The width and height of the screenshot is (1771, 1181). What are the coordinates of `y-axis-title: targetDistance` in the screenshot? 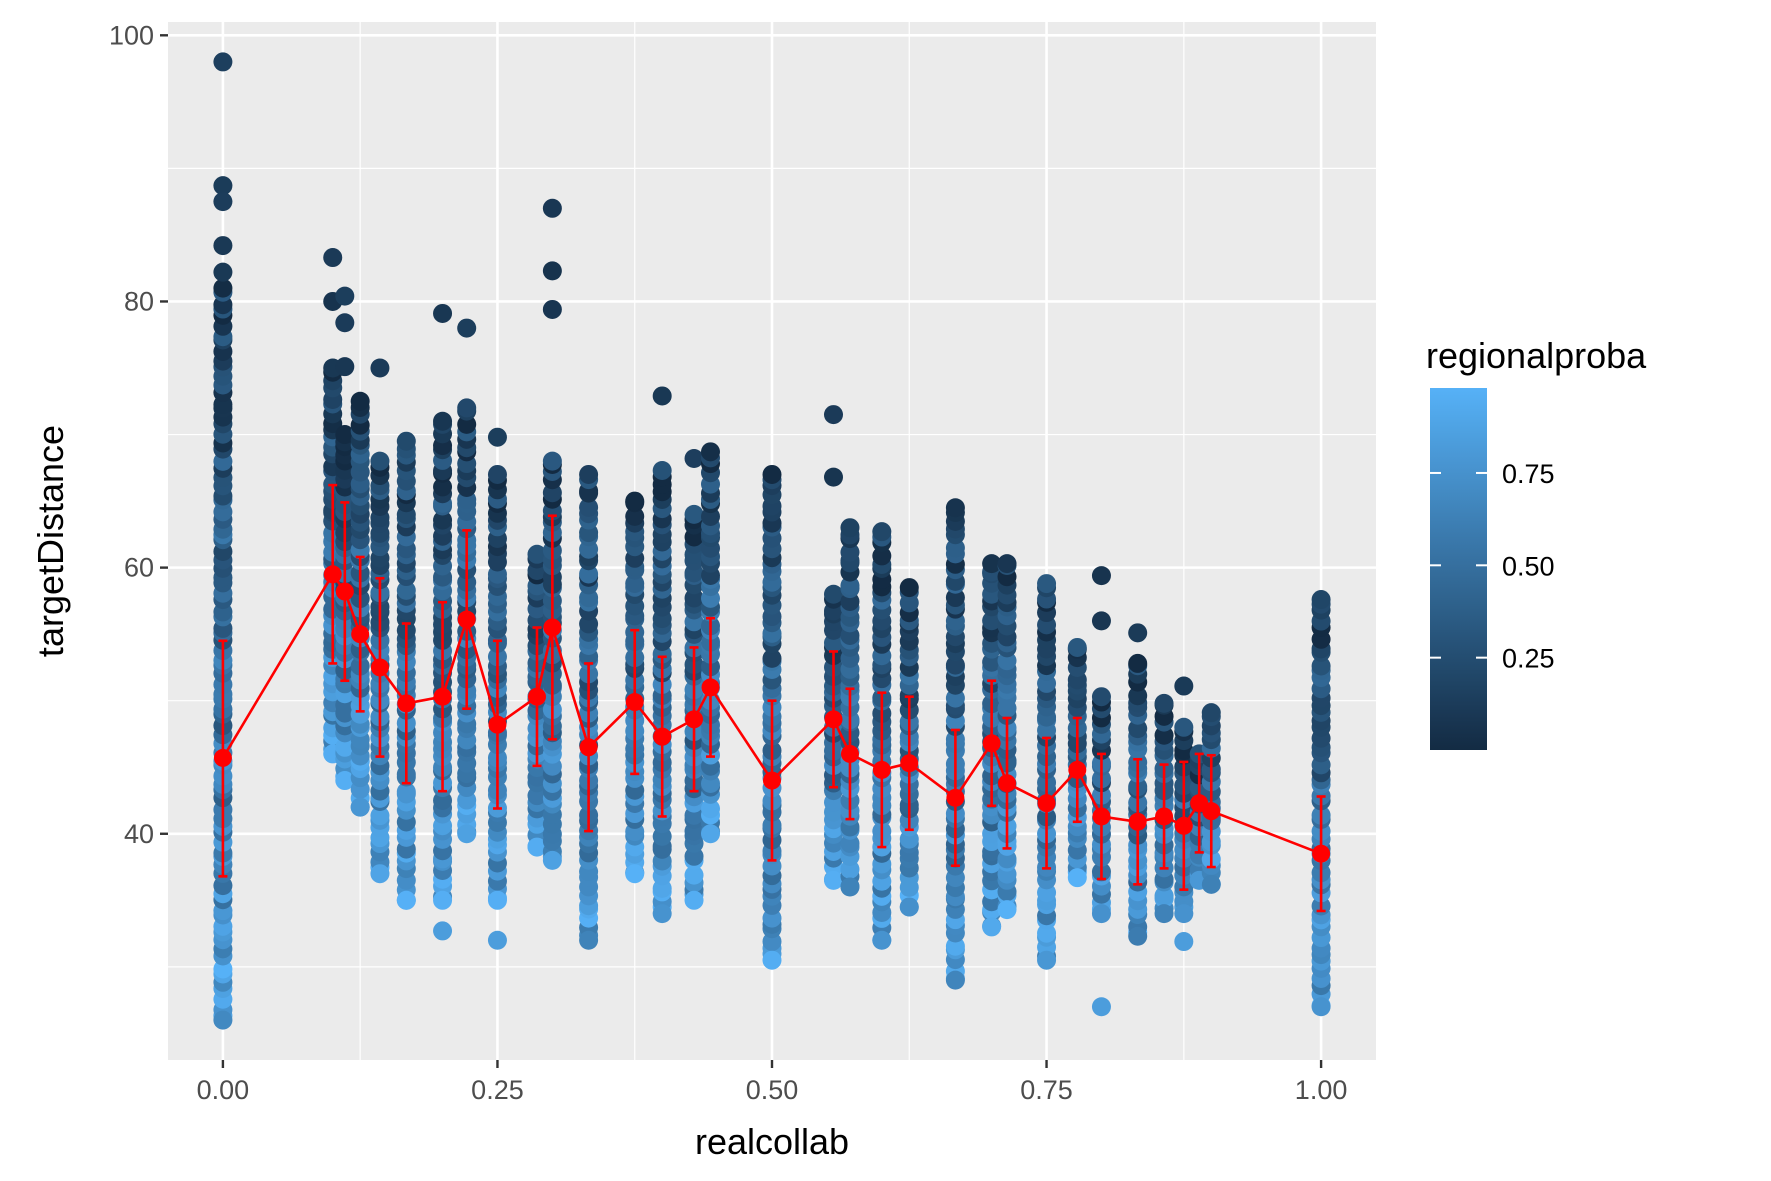 It's located at (50, 541).